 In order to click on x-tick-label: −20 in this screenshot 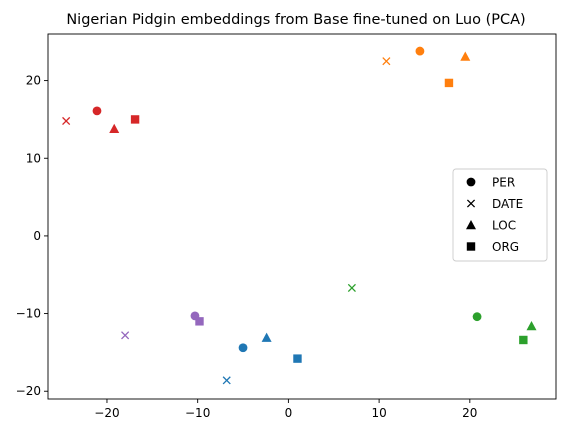, I will do `click(106, 413)`.